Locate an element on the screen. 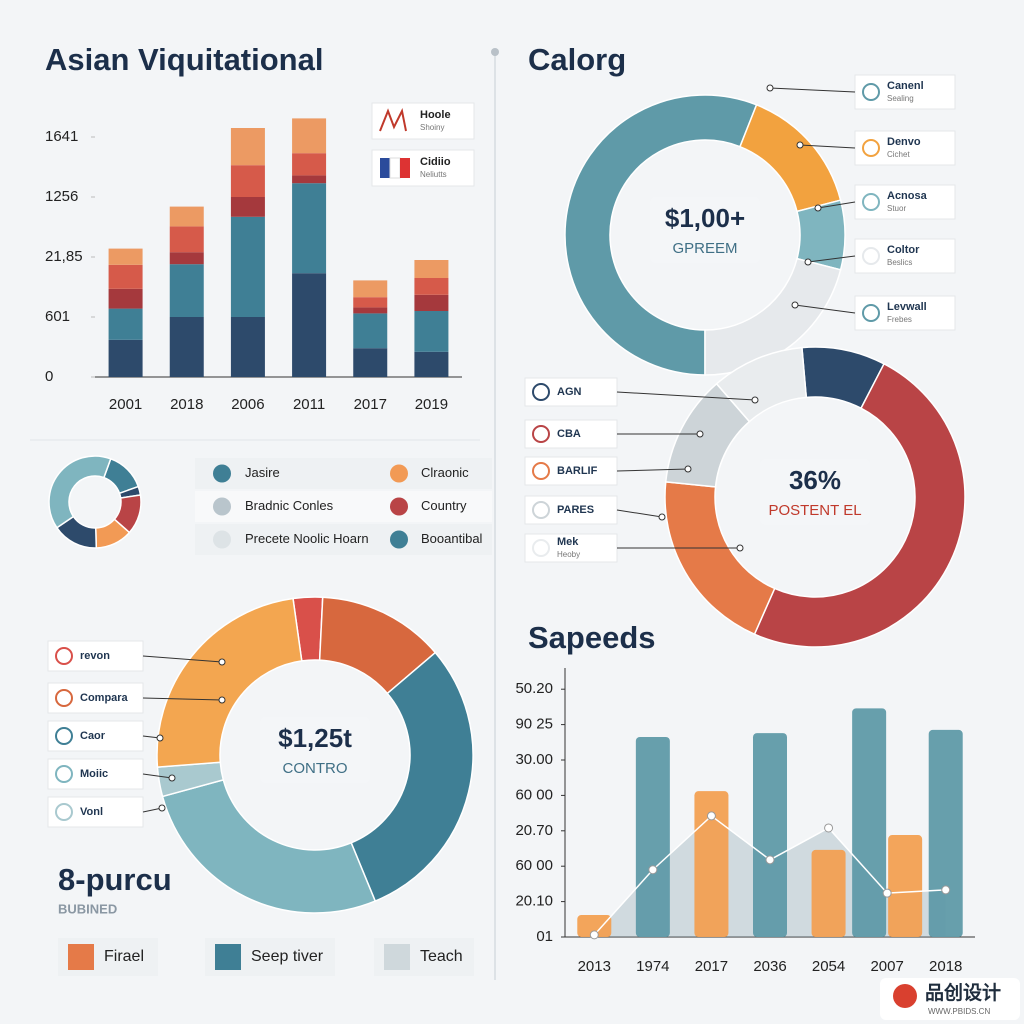 Image resolution: width=1024 pixels, height=1024 pixels. chart-subtitle: BUBINED is located at coordinates (87, 908).